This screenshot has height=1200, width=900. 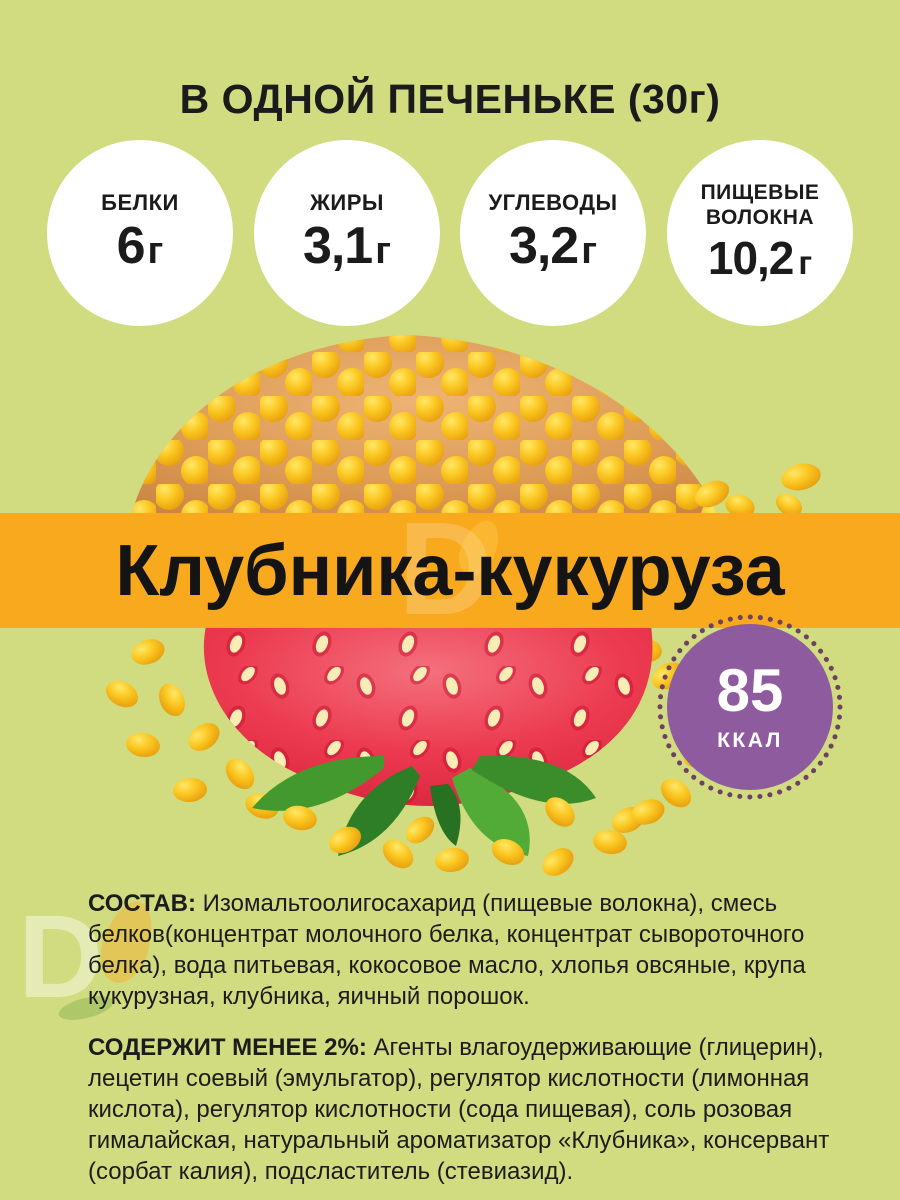 I want to click on nutrient-value: 3,1 г, so click(x=347, y=246).